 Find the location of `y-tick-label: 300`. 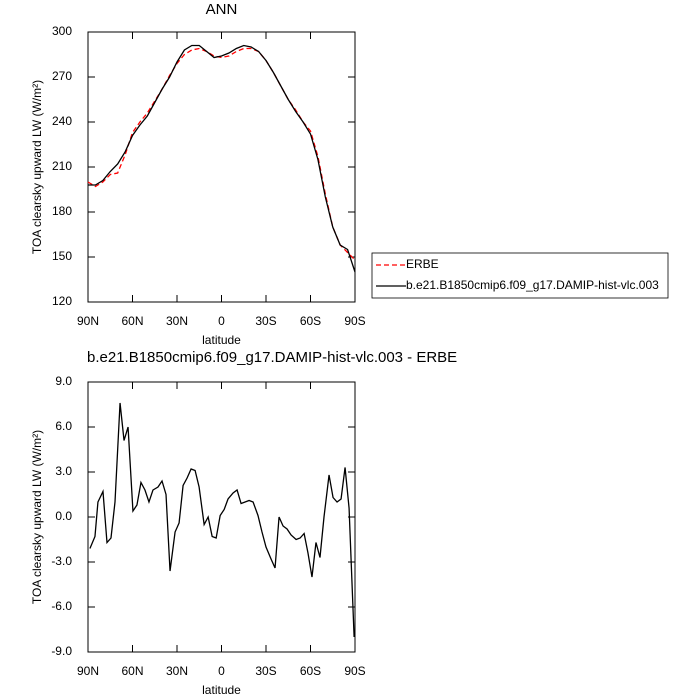

y-tick-label: 300 is located at coordinates (62, 31).